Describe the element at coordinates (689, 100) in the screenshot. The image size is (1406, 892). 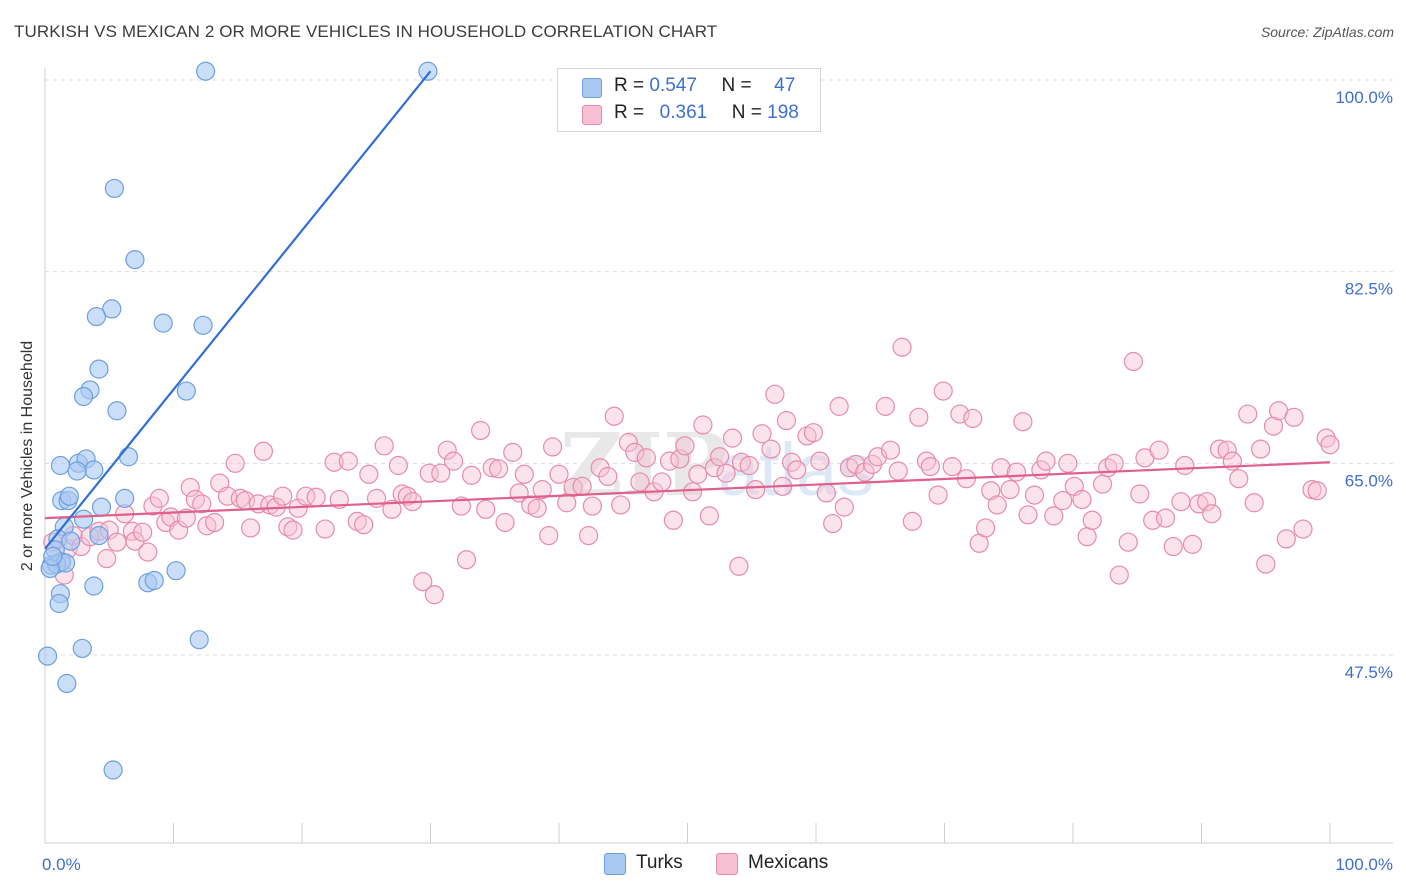
I see `correlation-legend: R = 0.547 N = 47 R = 0.361 N = 198` at that location.